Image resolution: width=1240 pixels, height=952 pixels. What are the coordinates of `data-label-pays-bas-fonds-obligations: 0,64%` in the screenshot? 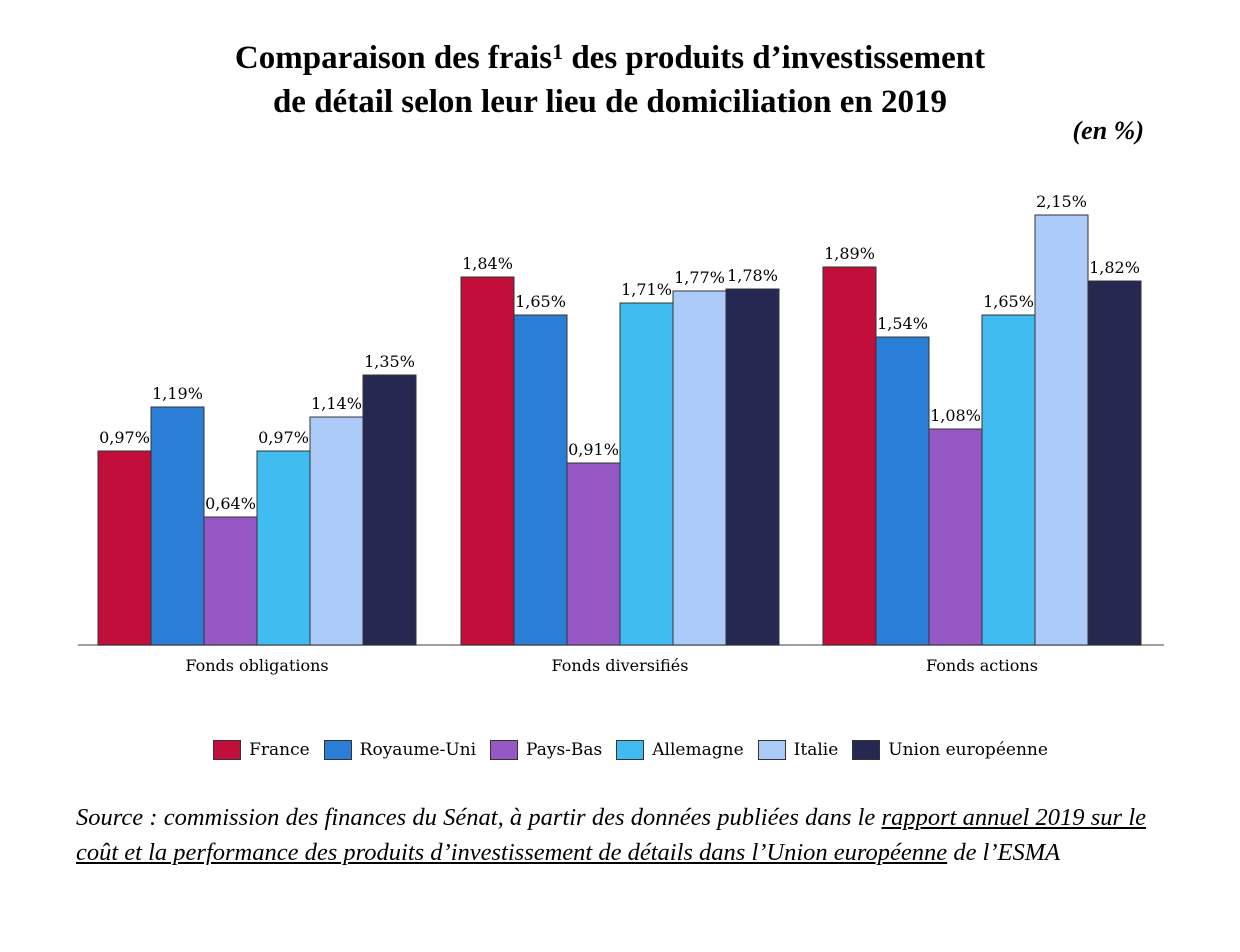 It's located at (230, 503).